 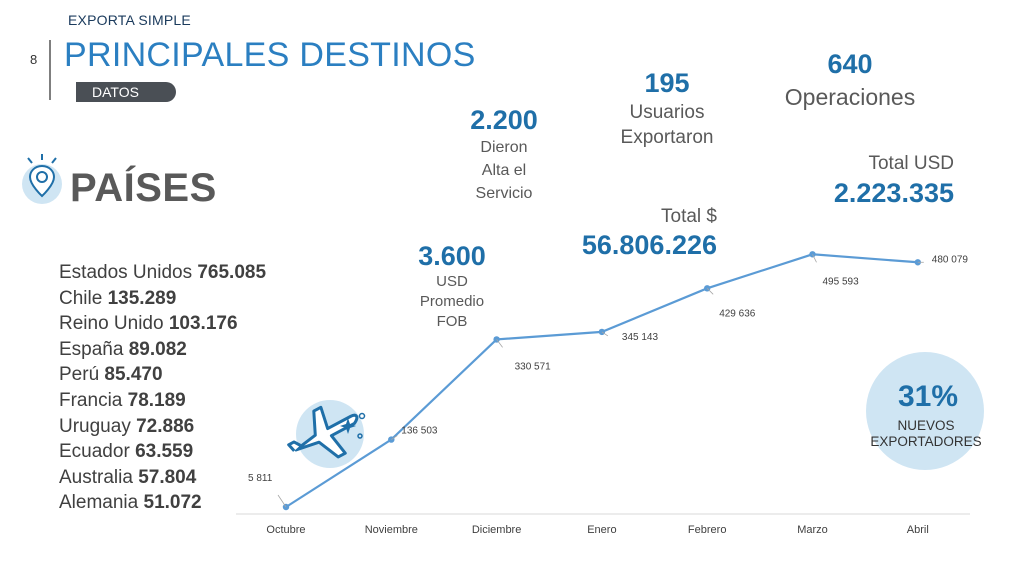 What do you see at coordinates (504, 193) in the screenshot?
I see `stat-alta-label-3: Servicio` at bounding box center [504, 193].